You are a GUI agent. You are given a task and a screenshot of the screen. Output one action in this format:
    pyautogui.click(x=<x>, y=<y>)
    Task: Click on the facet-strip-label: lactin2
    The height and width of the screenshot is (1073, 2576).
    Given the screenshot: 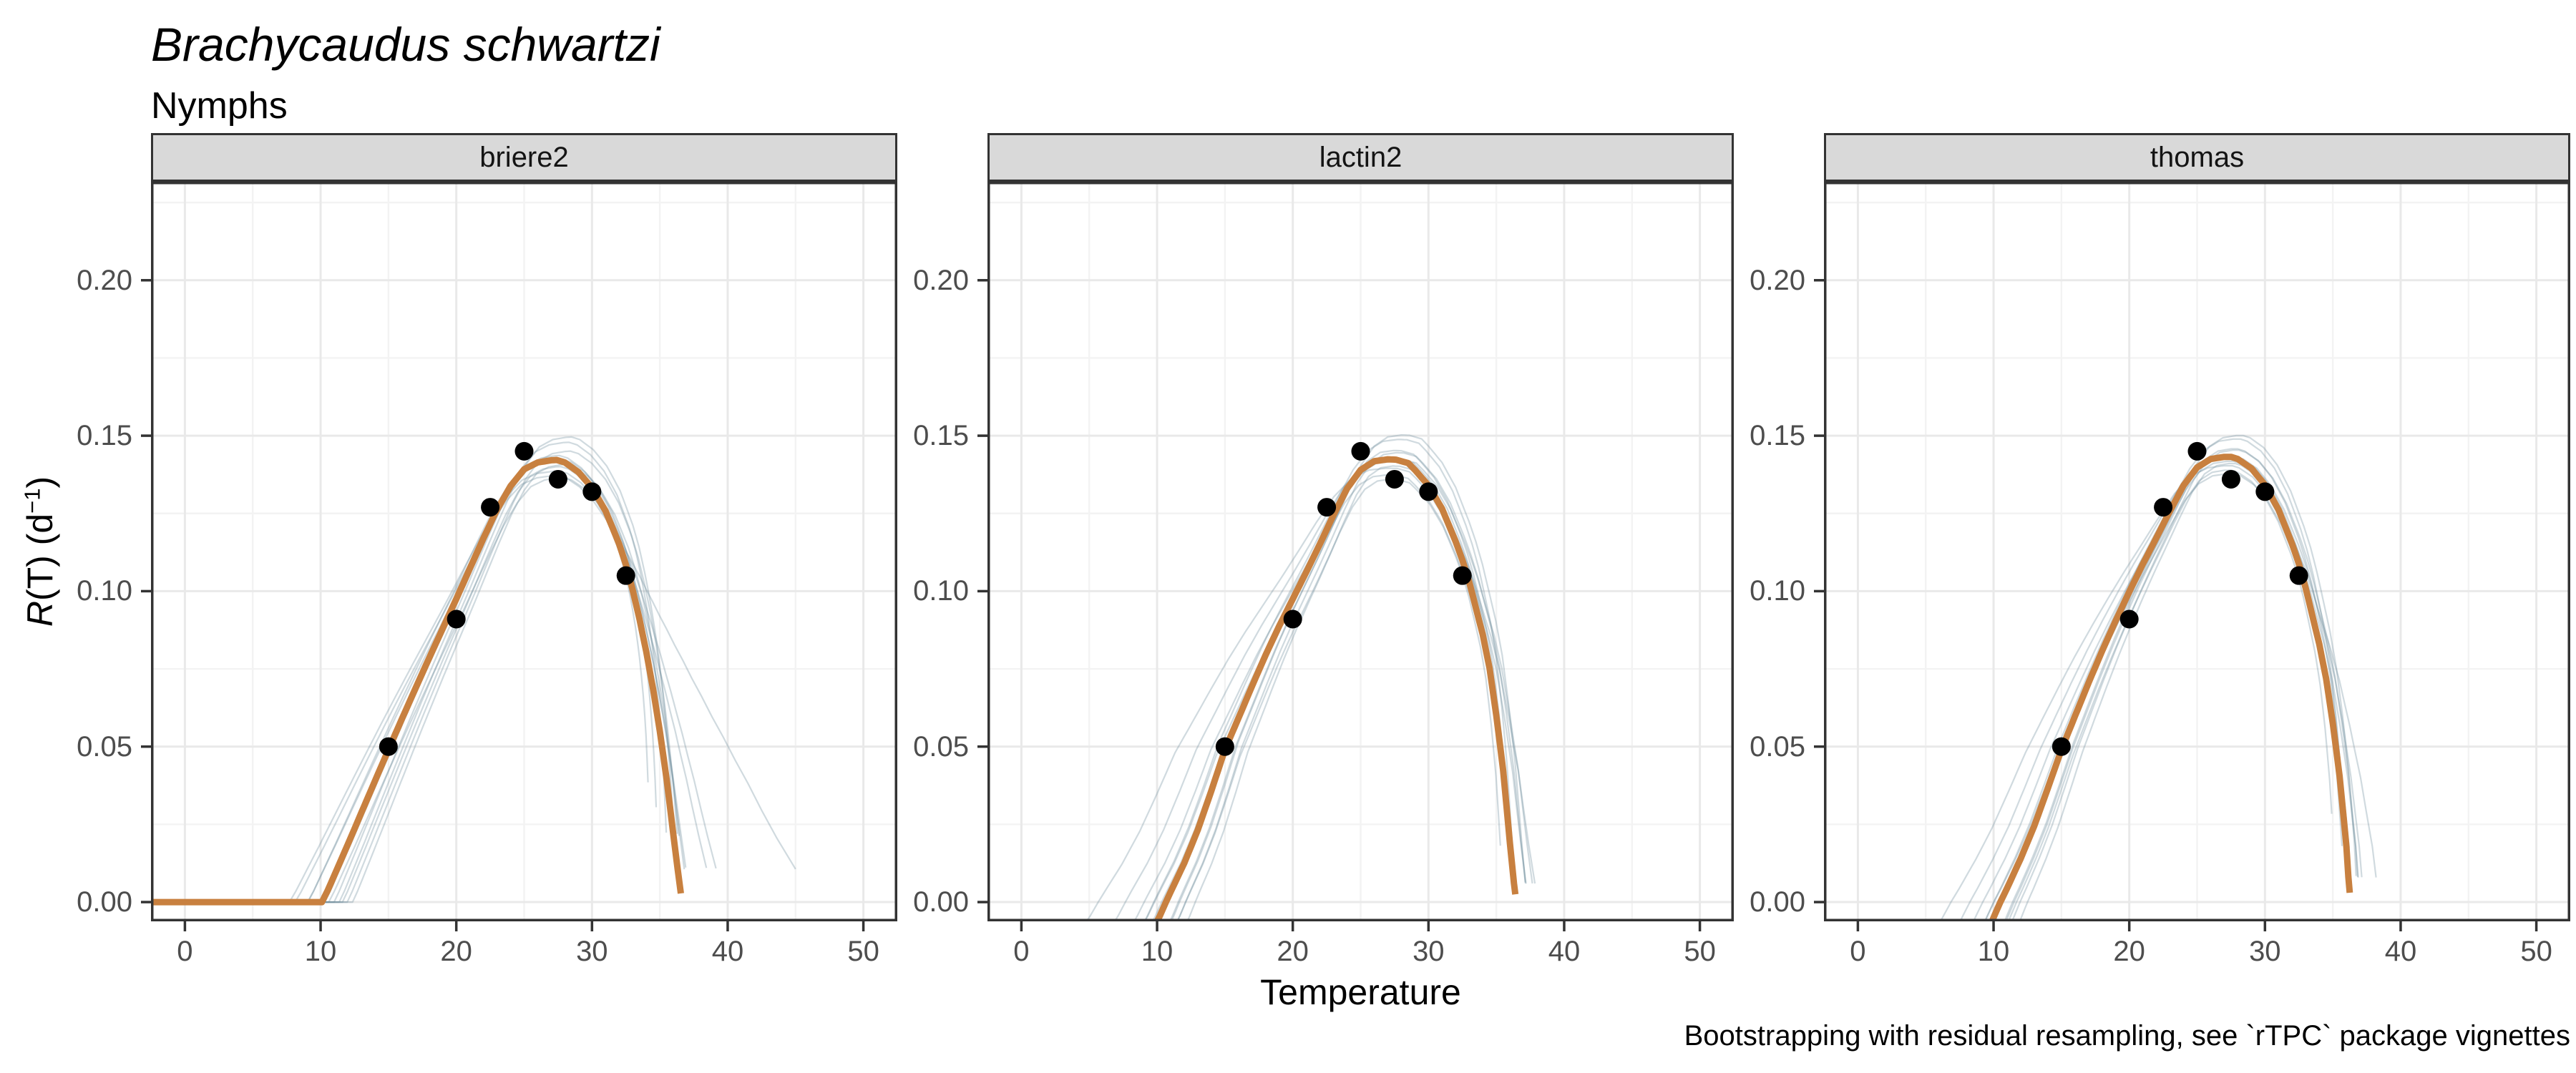 What is the action you would take?
    pyautogui.click(x=1360, y=157)
    